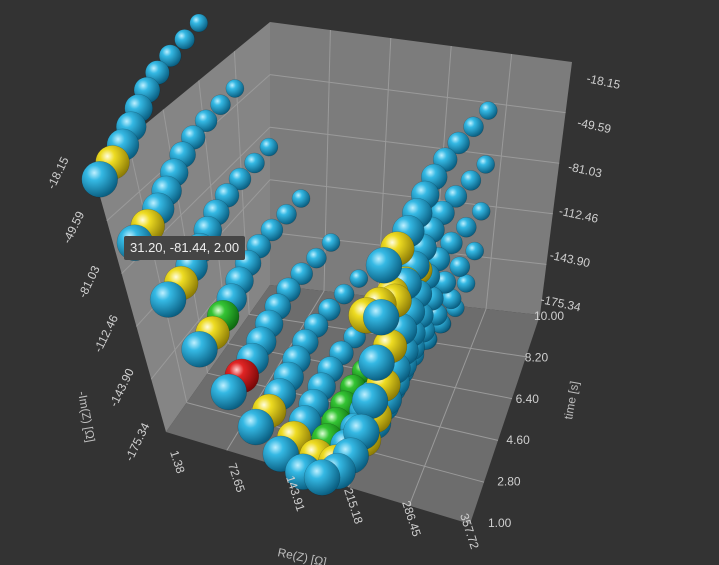 This screenshot has width=719, height=565. Describe the element at coordinates (236, 477) in the screenshot. I see `x-tick-label: 72.65` at that location.